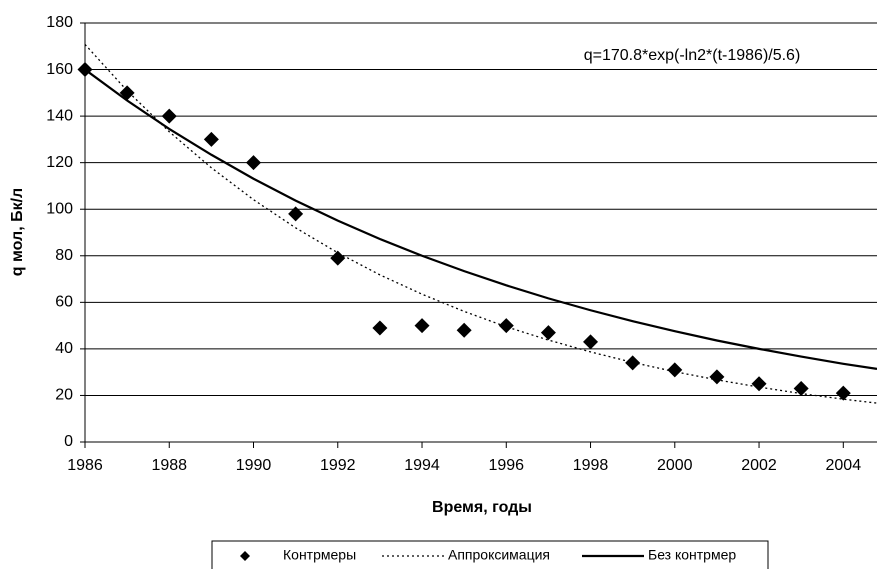 The height and width of the screenshot is (569, 877). Describe the element at coordinates (245, 556) in the screenshot. I see `legend-symbol` at that location.